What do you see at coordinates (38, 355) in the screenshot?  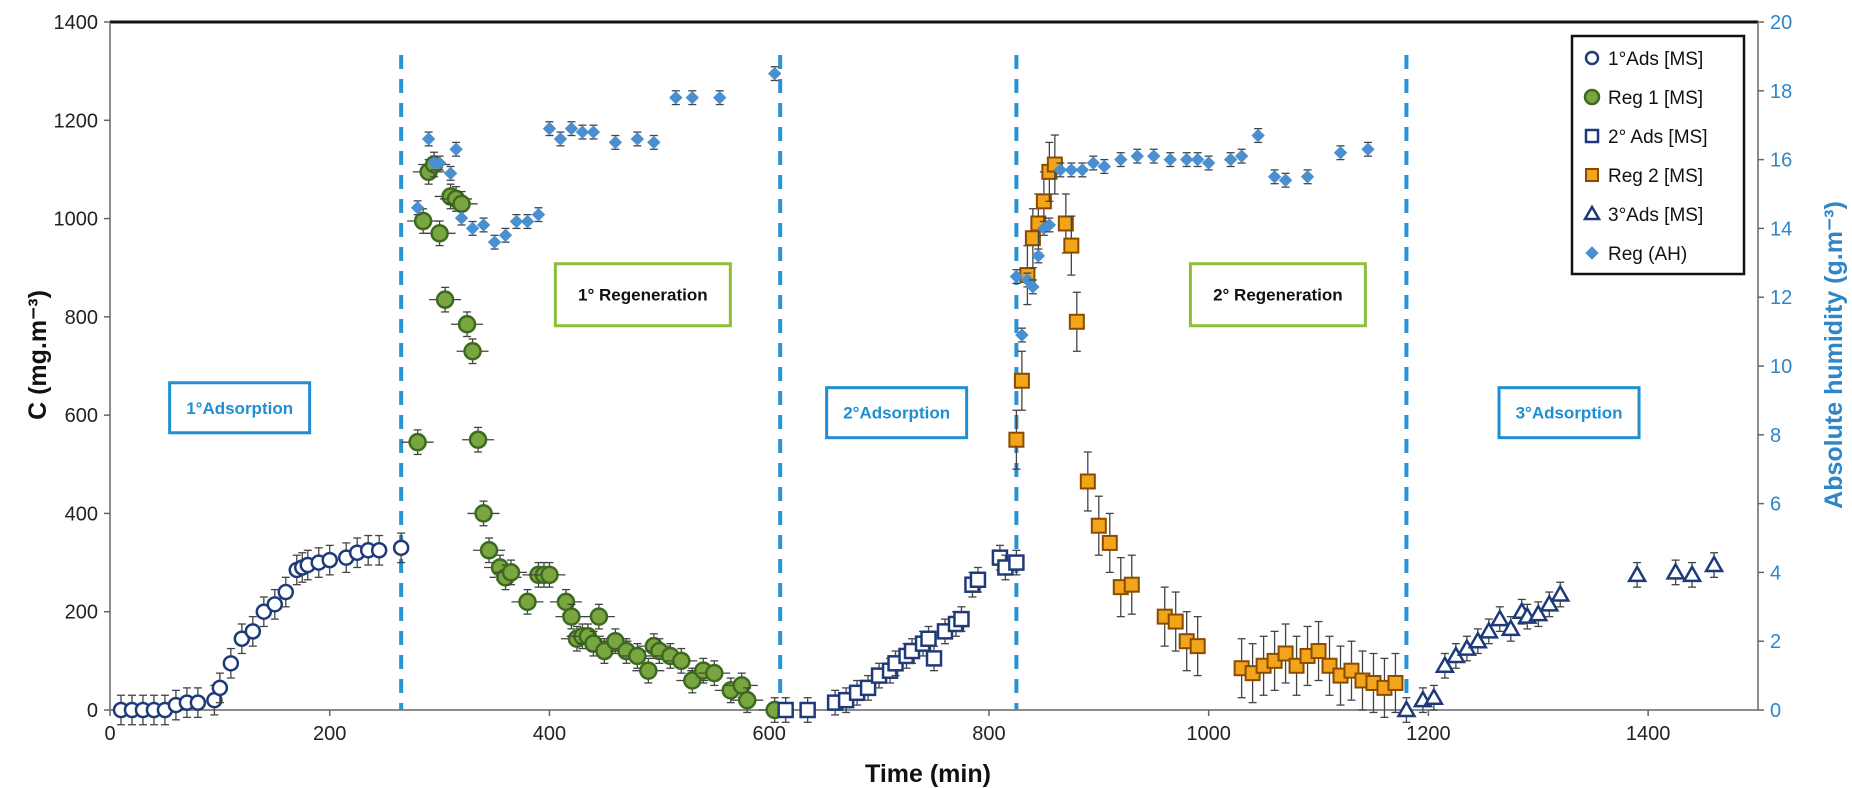 I see `y-axis-title: C (mg.m⁻³)` at bounding box center [38, 355].